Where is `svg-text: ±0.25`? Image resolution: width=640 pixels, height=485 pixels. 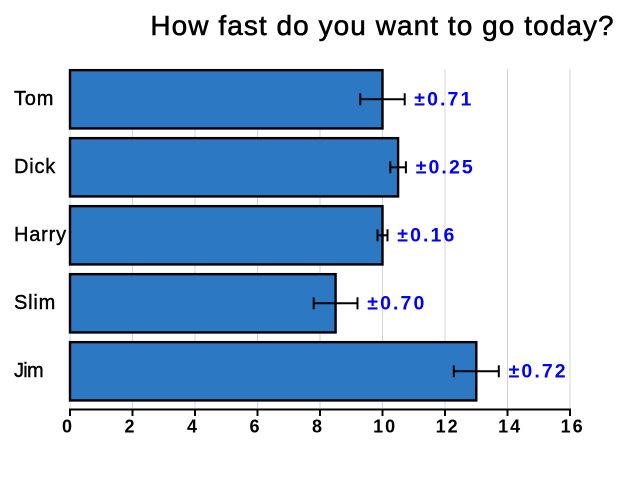 svg-text: ±0.25 is located at coordinates (445, 167).